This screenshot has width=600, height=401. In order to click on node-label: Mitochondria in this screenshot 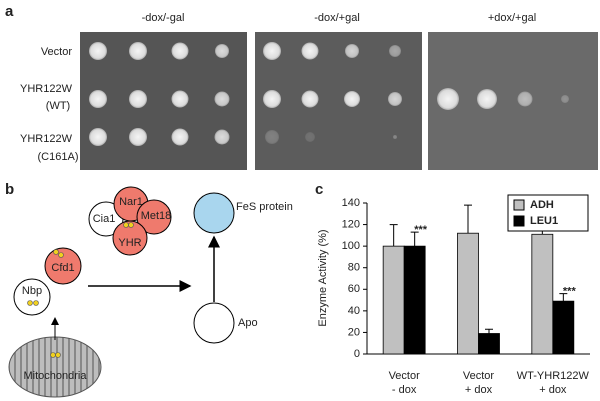, I will do `click(56, 376)`.